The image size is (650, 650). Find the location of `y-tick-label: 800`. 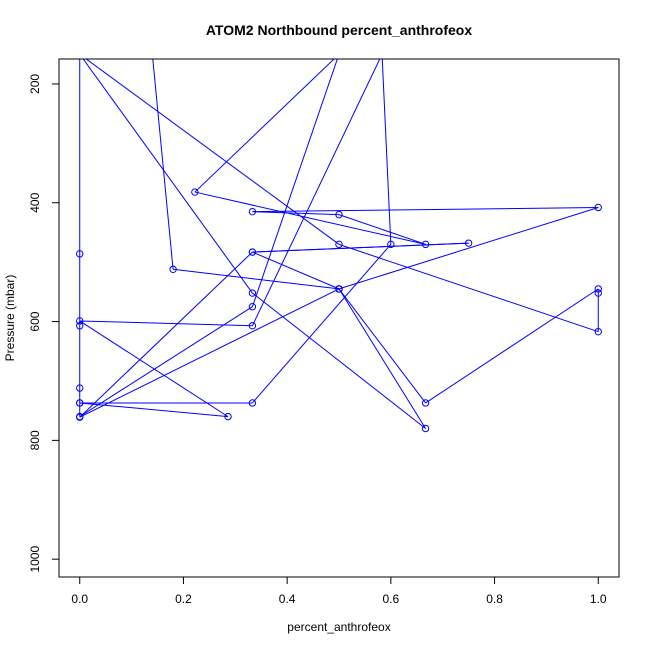

y-tick-label: 800 is located at coordinates (35, 440).